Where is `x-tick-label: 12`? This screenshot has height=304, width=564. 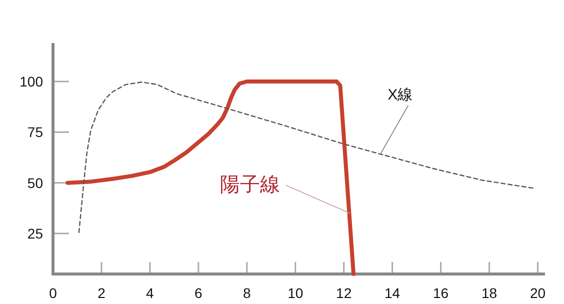
x-tick-label: 12 is located at coordinates (344, 293).